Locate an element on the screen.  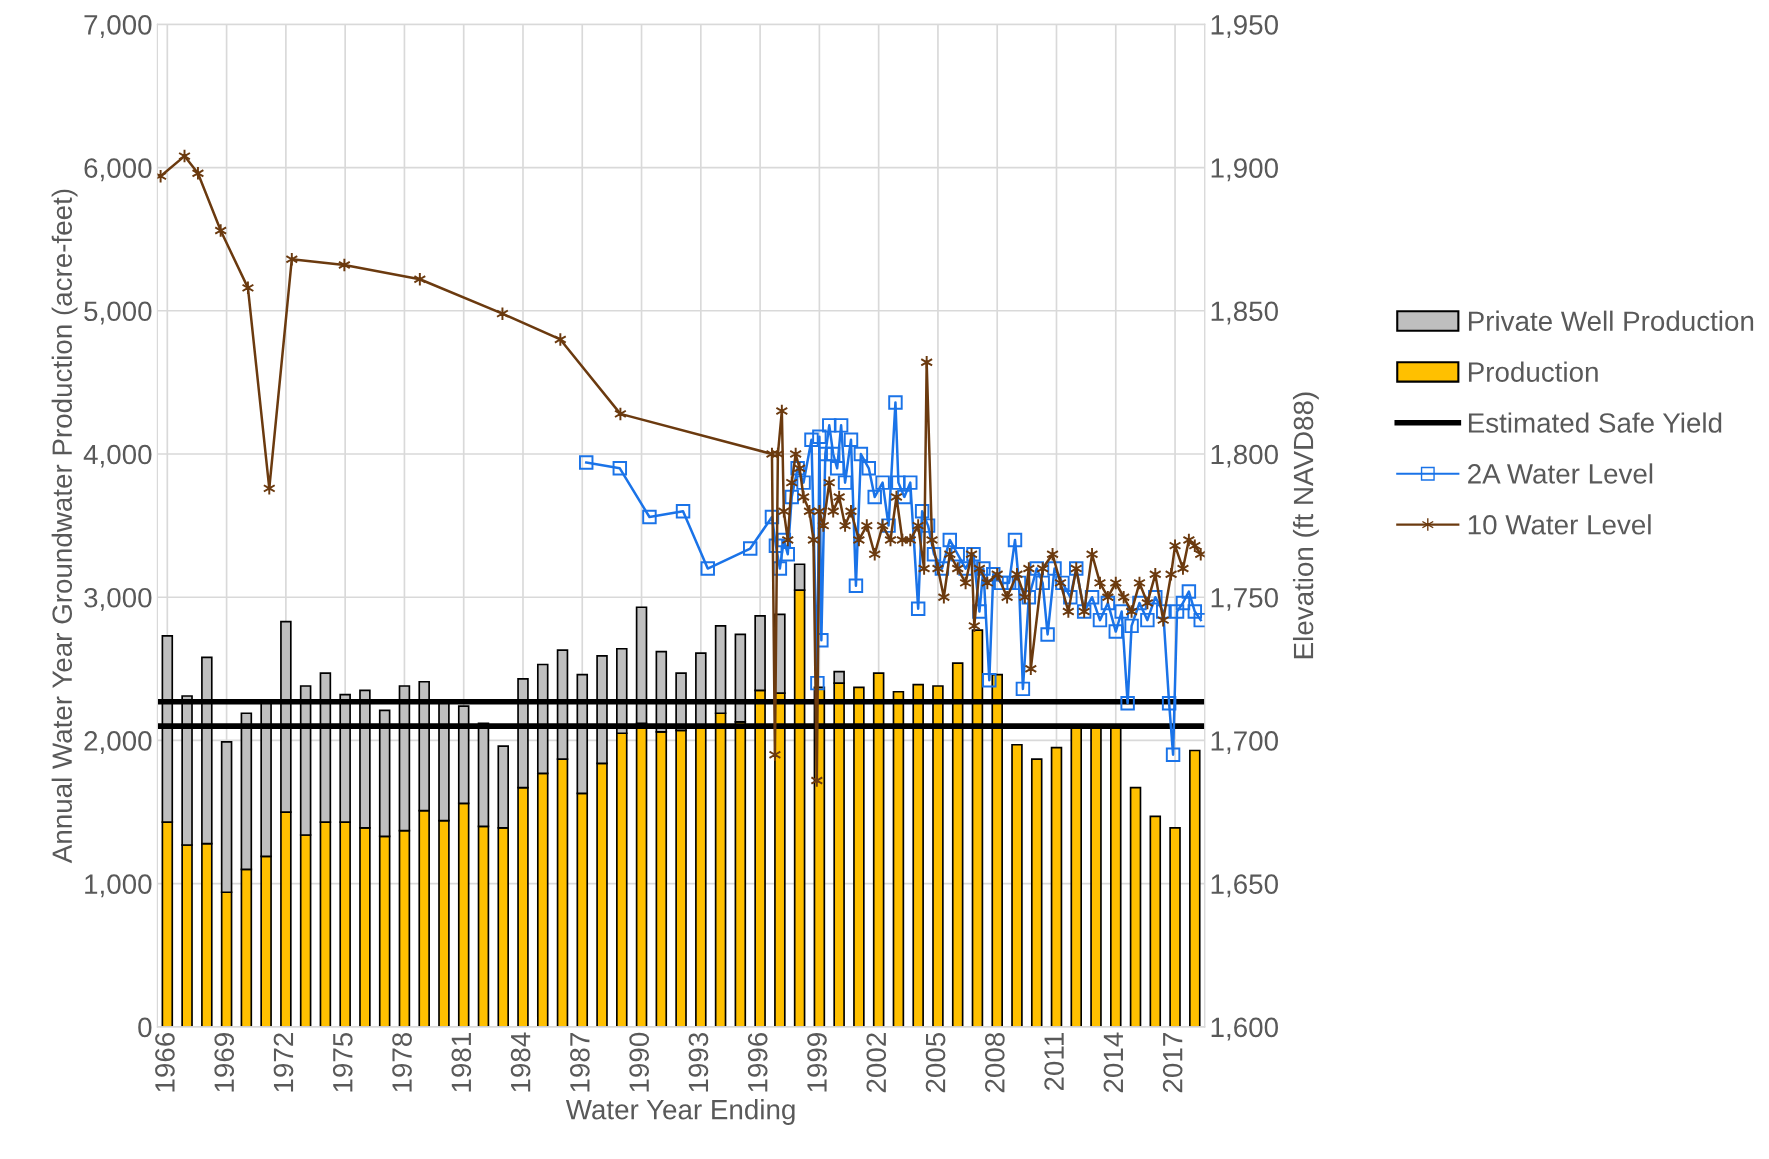
x-tick-label: 2005 is located at coordinates (935, 1062).